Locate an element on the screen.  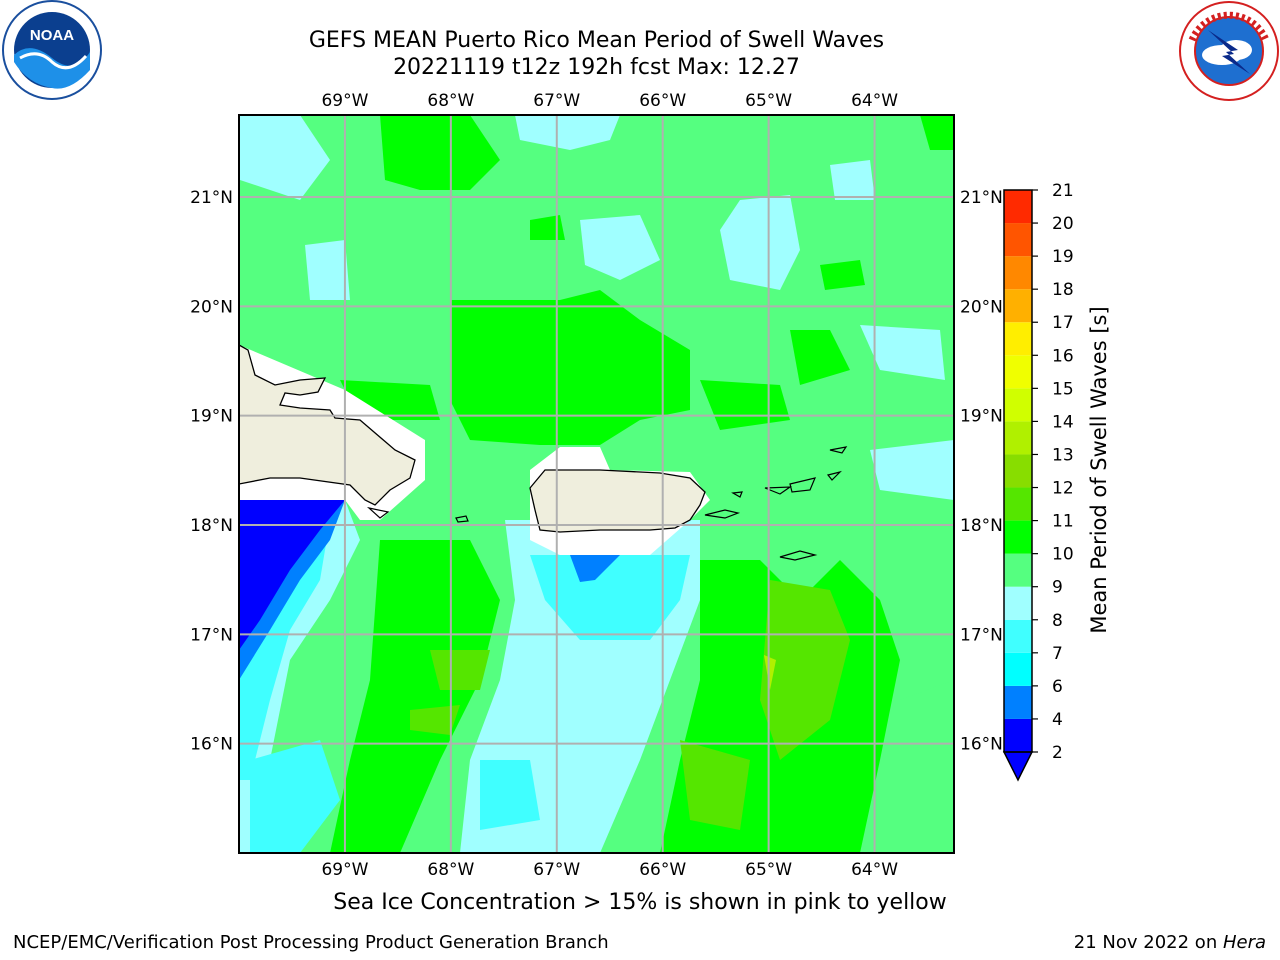
culebra-island is located at coordinates (737, 494).